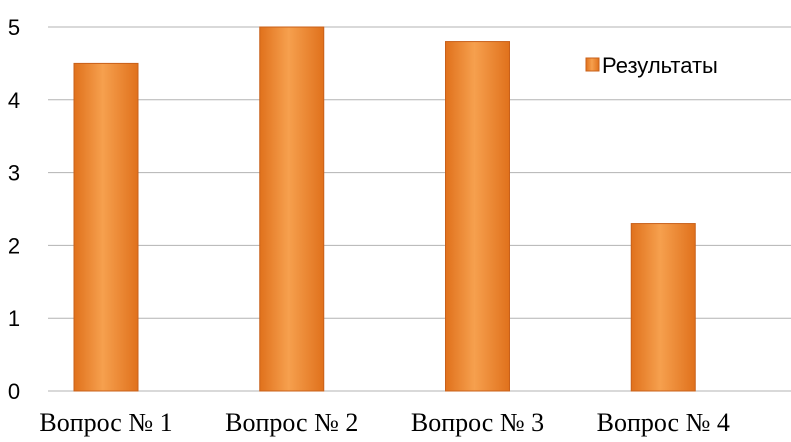 The height and width of the screenshot is (442, 791). I want to click on legend-swatch, so click(592, 64).